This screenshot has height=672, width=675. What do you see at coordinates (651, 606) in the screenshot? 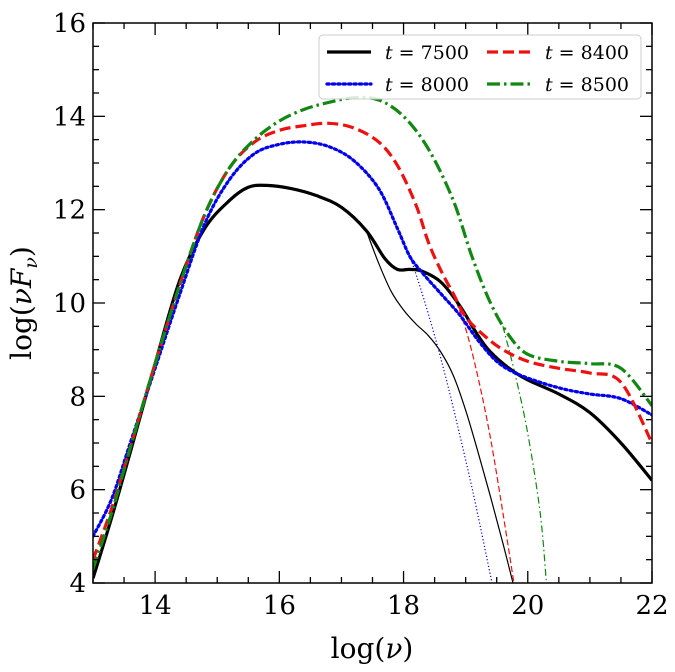
I see `x-tick-label: 22` at bounding box center [651, 606].